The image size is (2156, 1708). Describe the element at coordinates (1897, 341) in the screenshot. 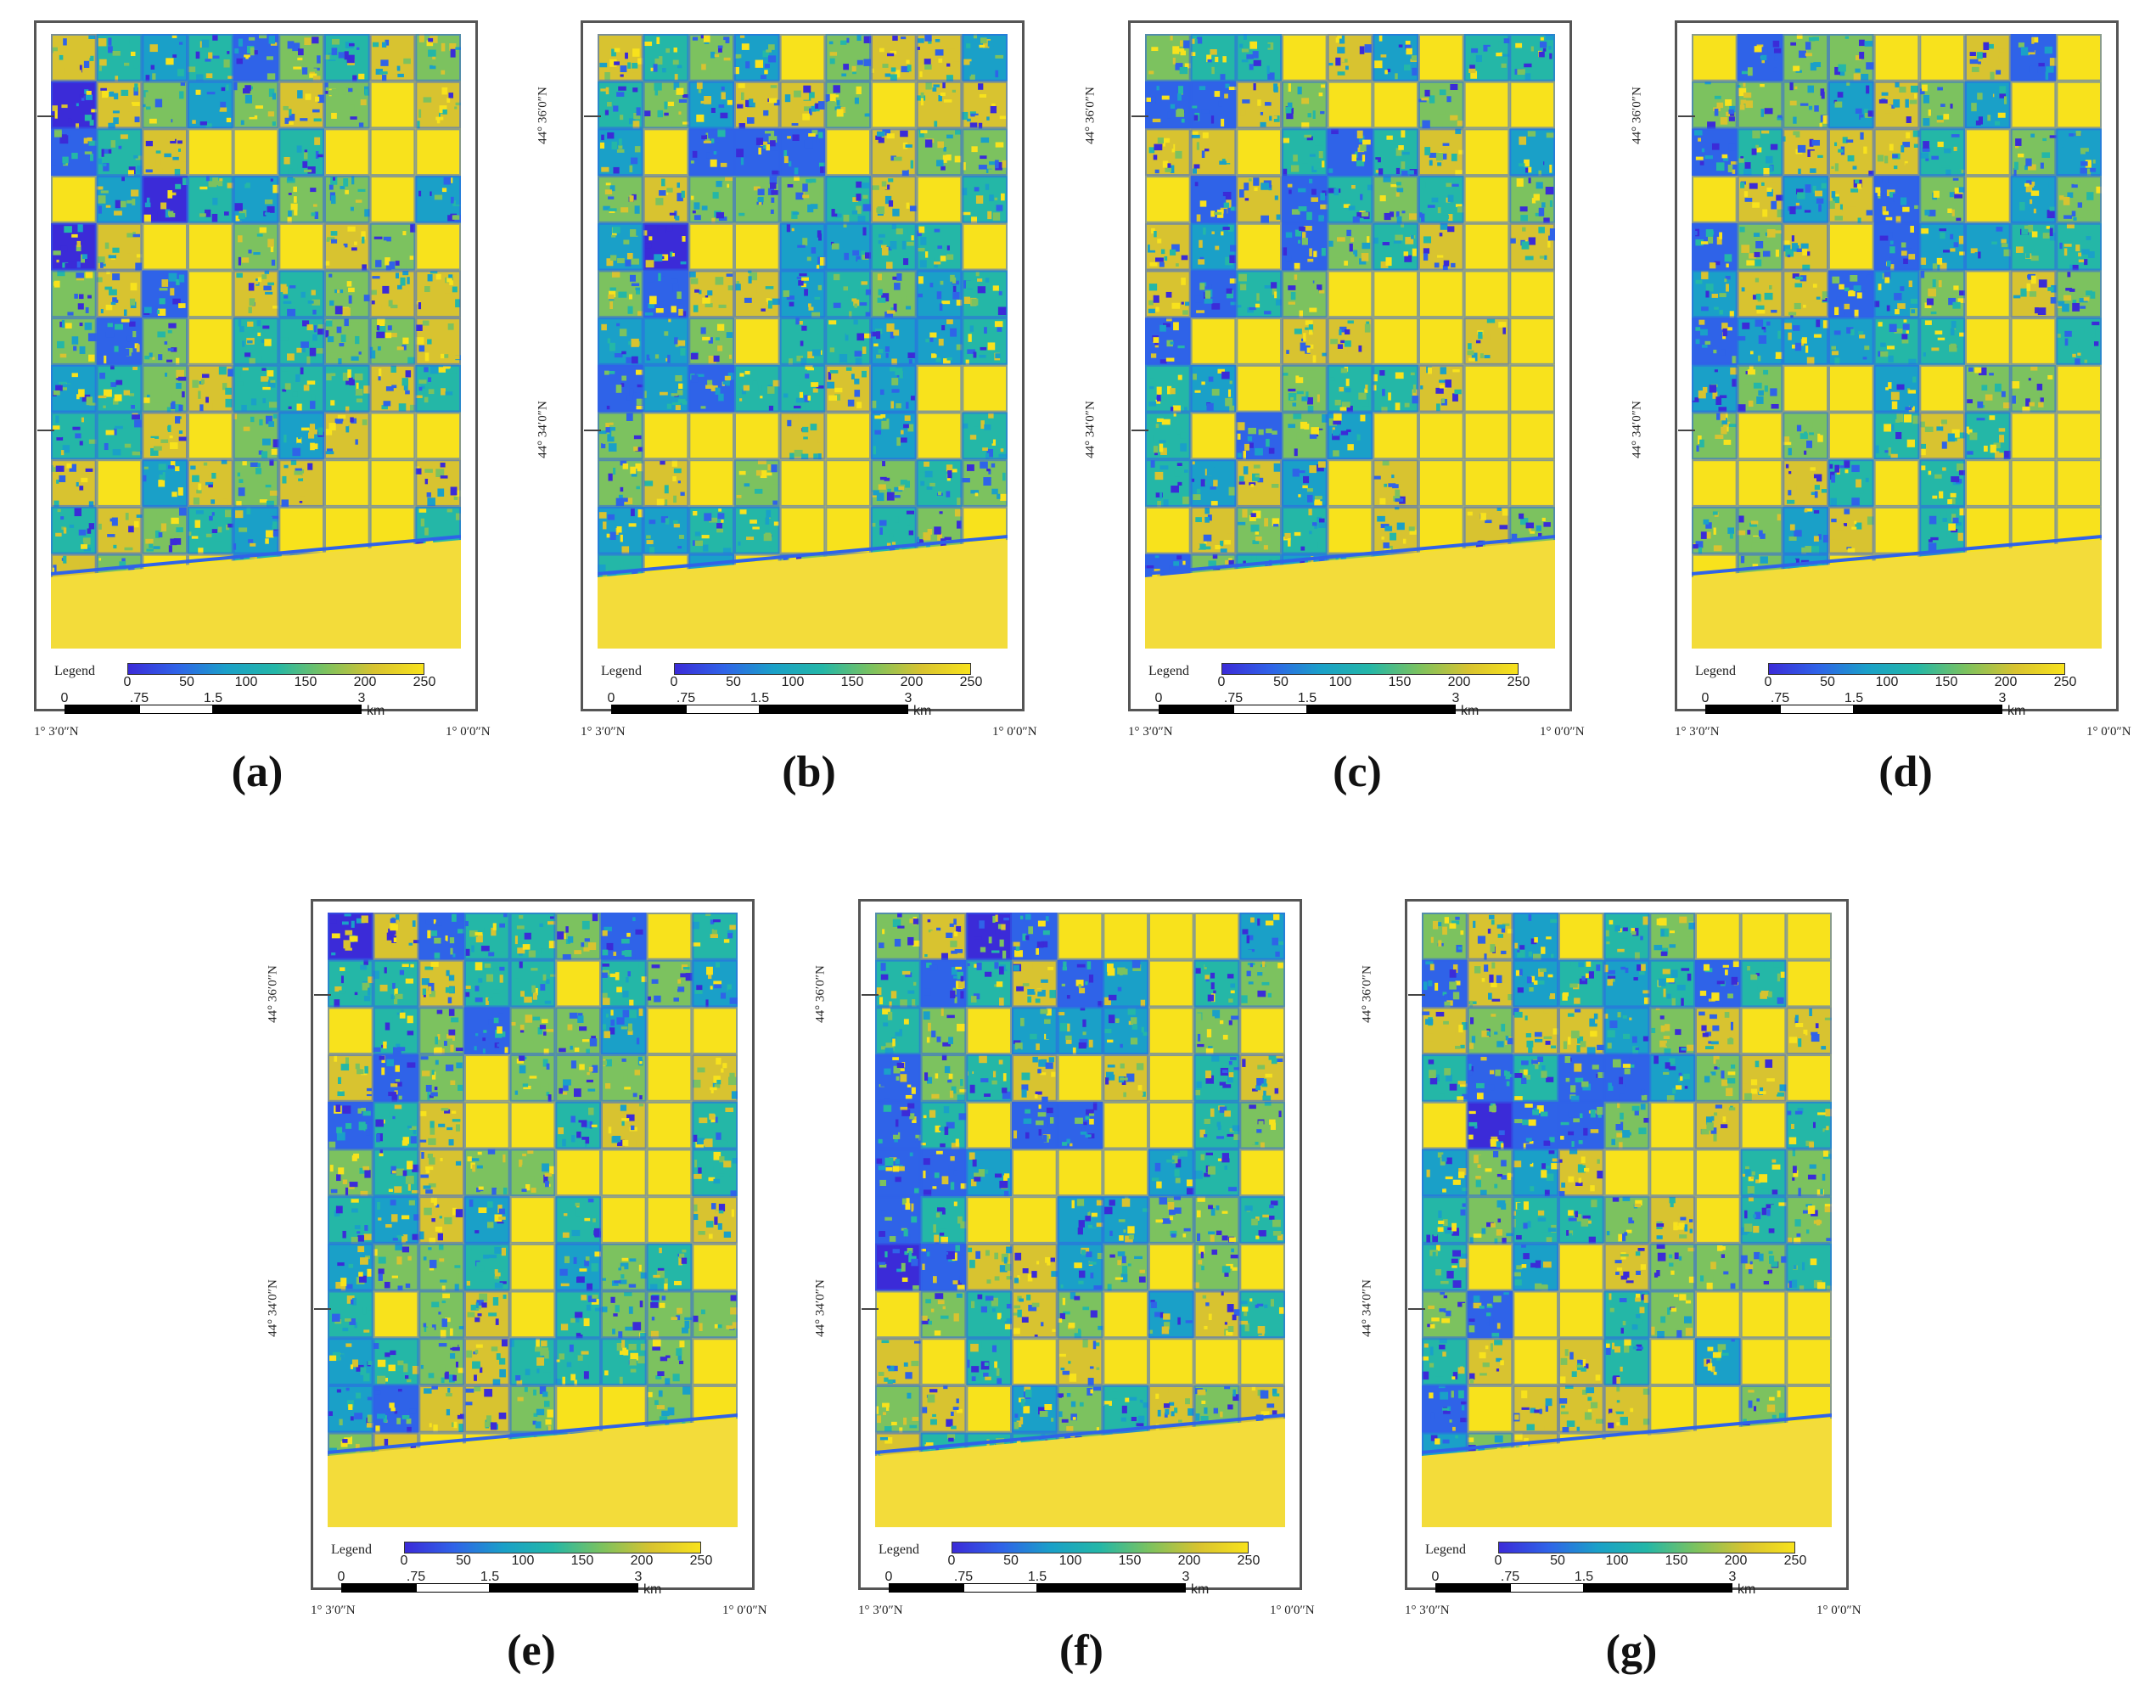

I see `raster-map` at that location.